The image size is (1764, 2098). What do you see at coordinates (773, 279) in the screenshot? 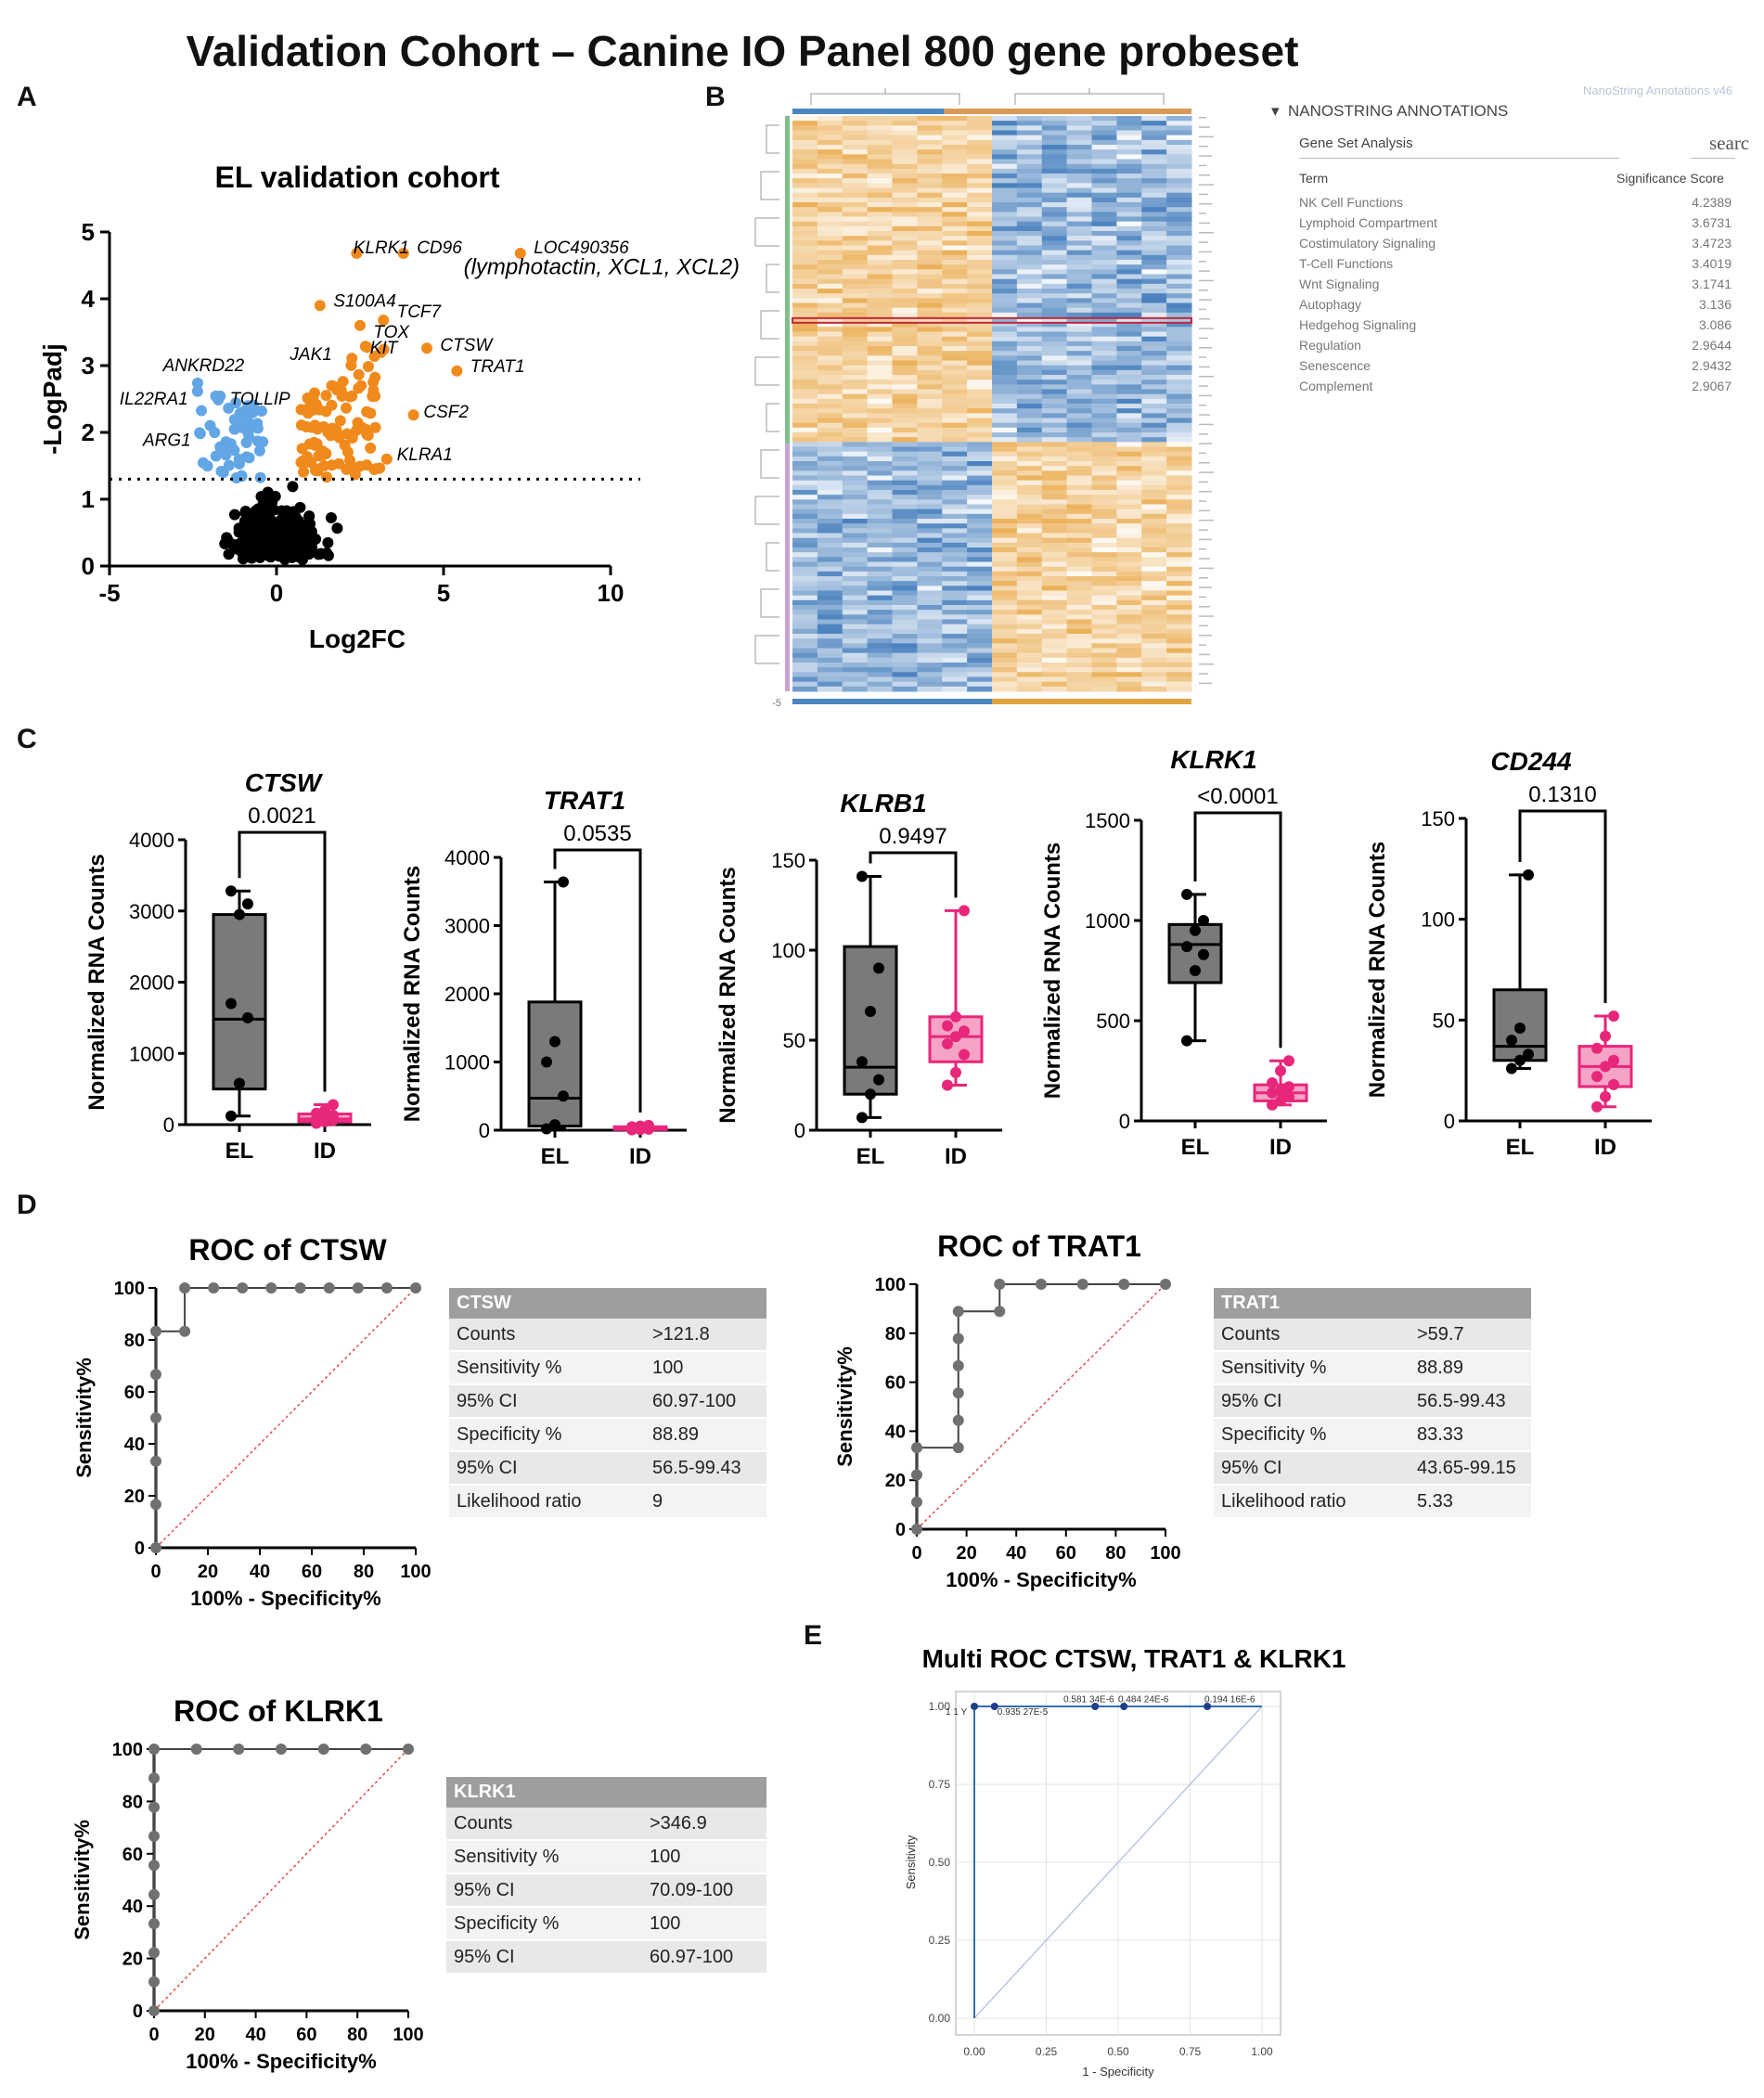
I see `row-dendrogram` at bounding box center [773, 279].